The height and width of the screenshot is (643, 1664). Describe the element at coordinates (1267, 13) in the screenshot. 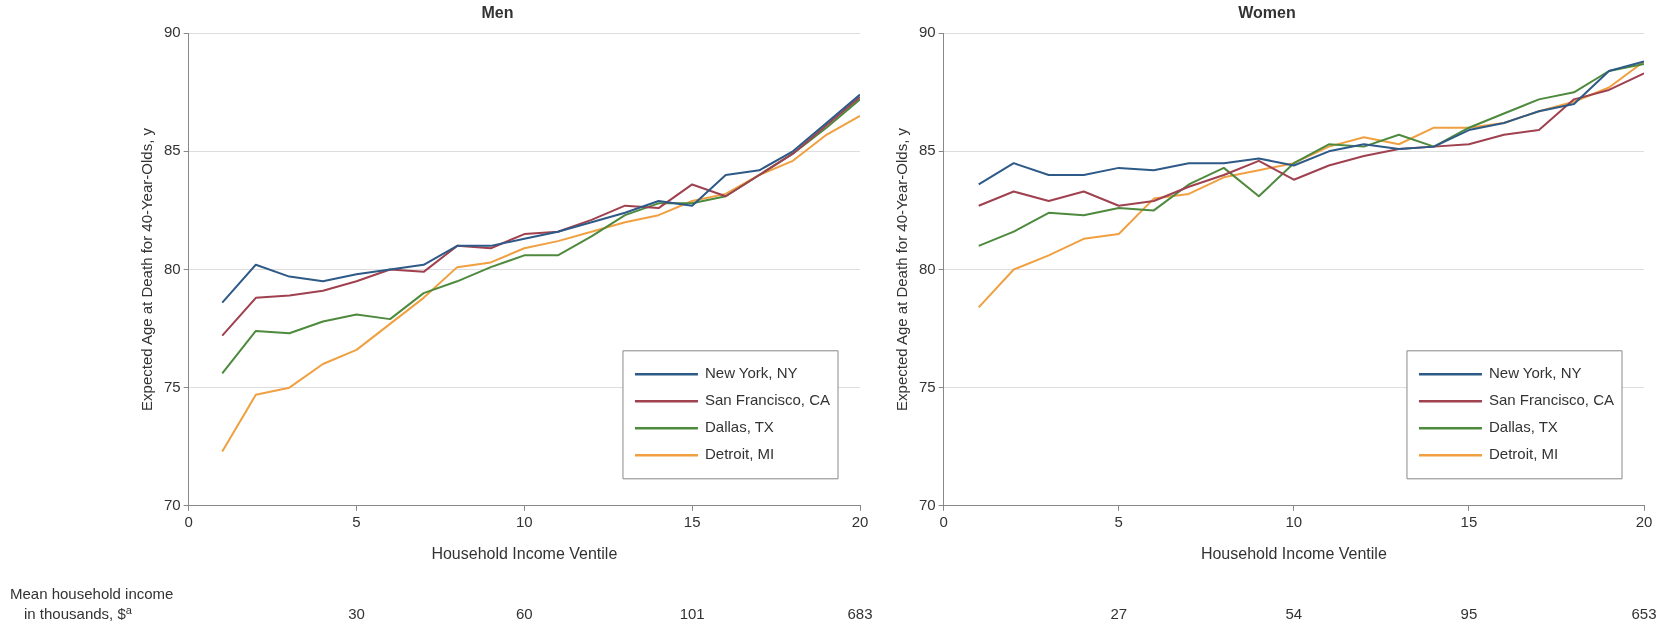

I see `chart-title: Women` at that location.